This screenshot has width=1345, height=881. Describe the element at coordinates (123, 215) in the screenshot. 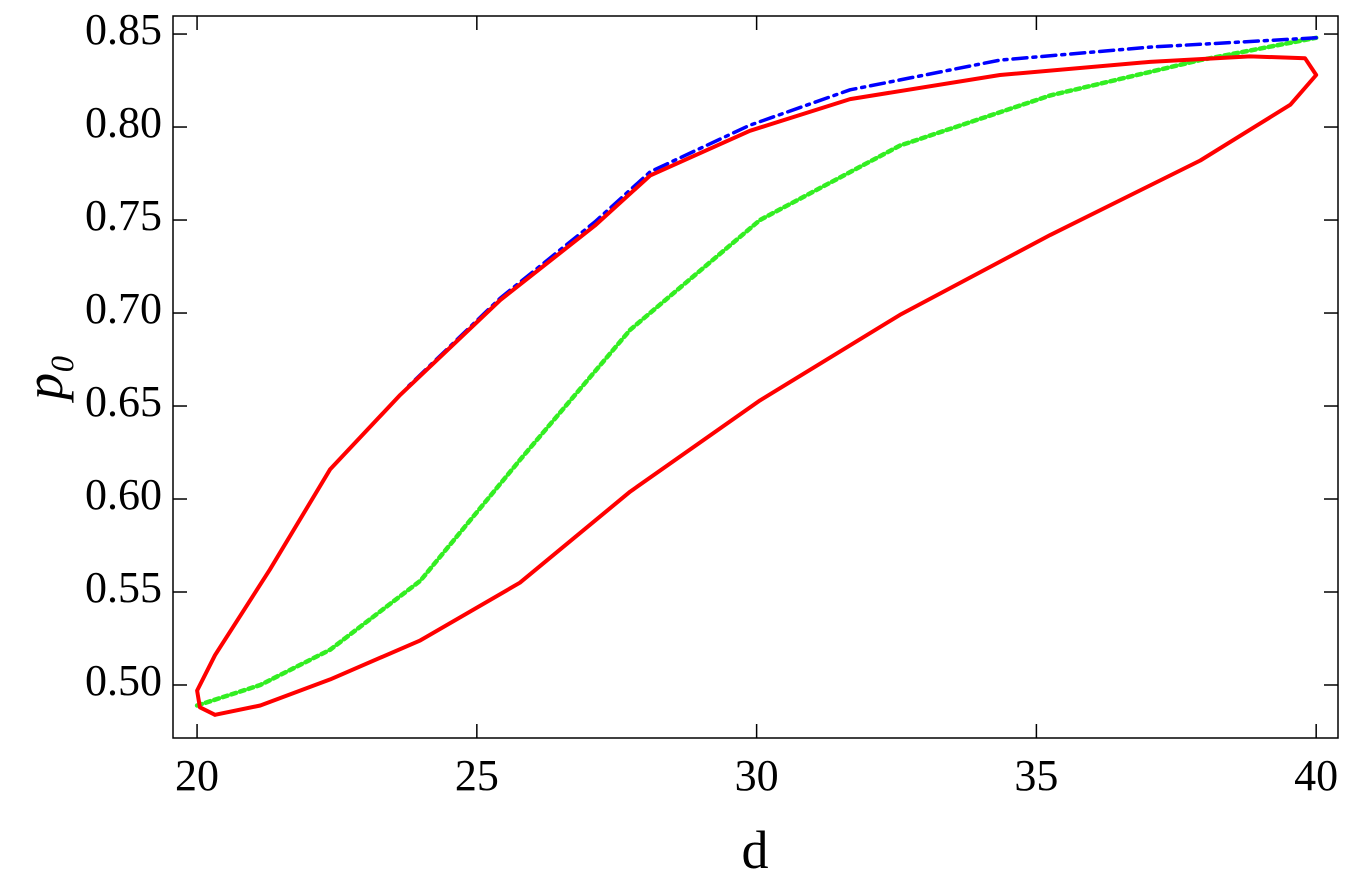

I see `y-tick-label: 0.75` at that location.